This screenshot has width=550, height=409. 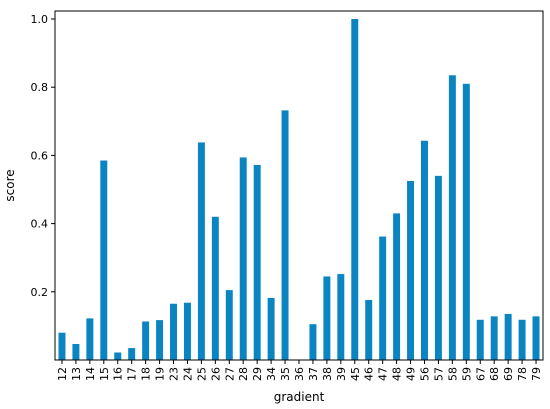 I want to click on x-tick-label: 49, so click(x=411, y=374).